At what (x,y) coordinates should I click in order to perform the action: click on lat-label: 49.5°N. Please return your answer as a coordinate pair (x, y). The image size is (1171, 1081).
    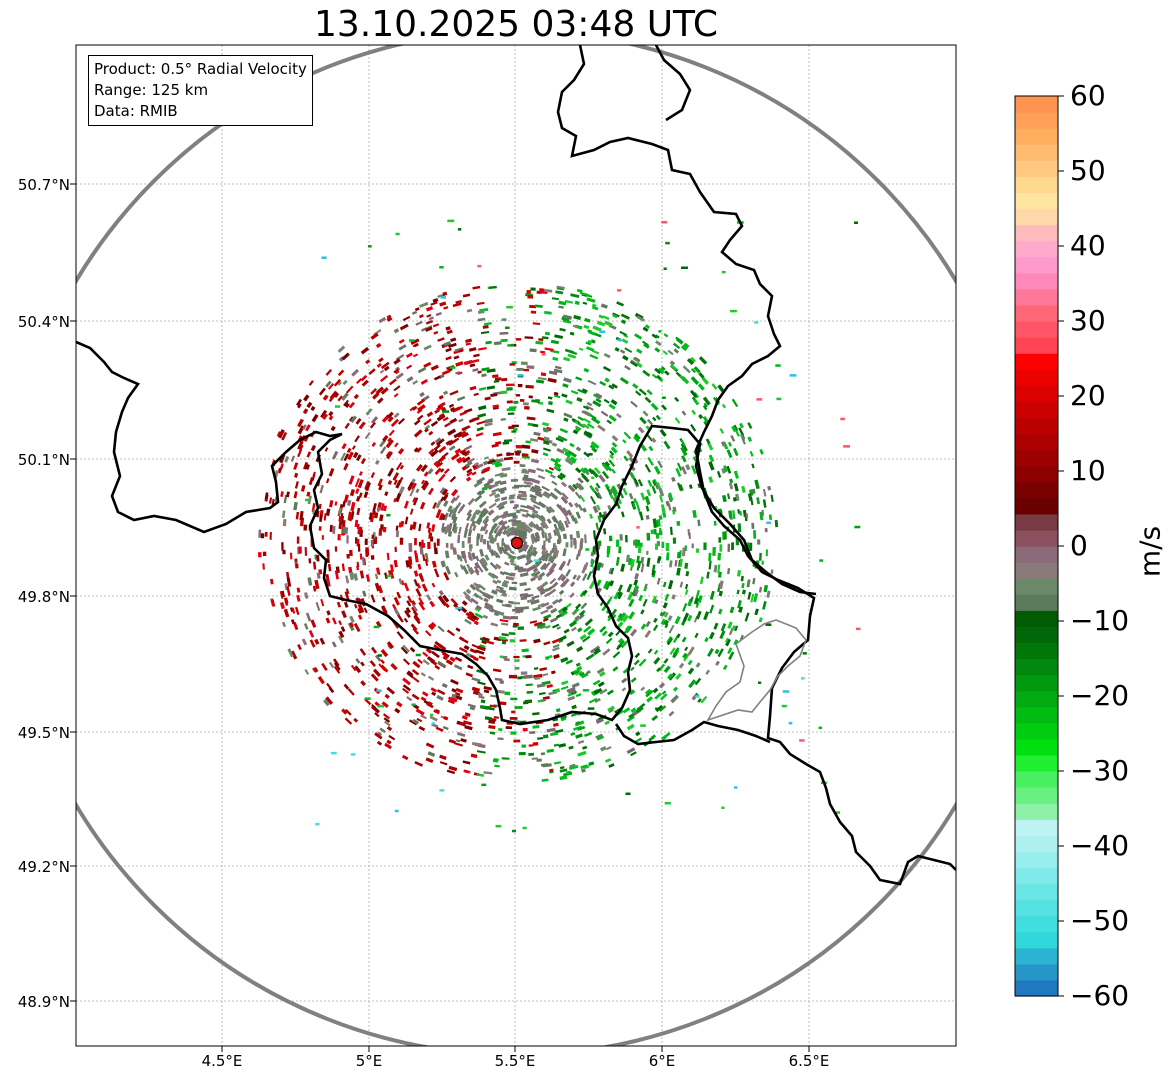
    Looking at the image, I should click on (43, 733).